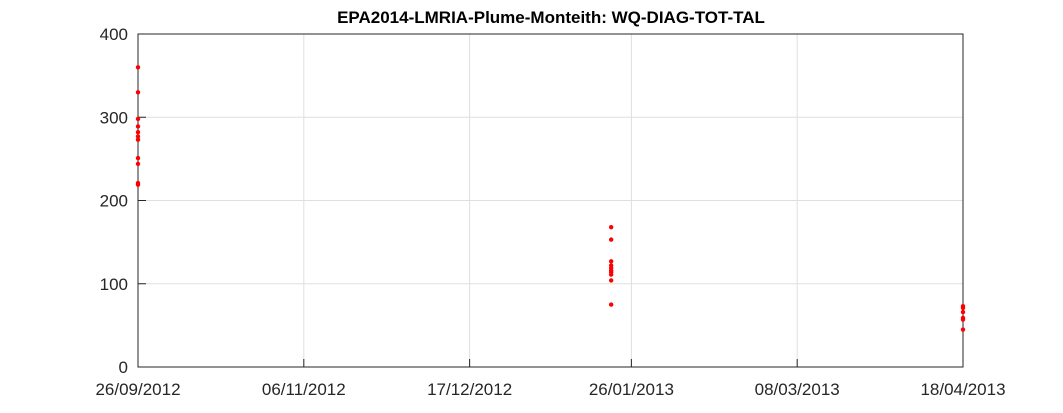  What do you see at coordinates (114, 201) in the screenshot?
I see `y-tick-label: 200` at bounding box center [114, 201].